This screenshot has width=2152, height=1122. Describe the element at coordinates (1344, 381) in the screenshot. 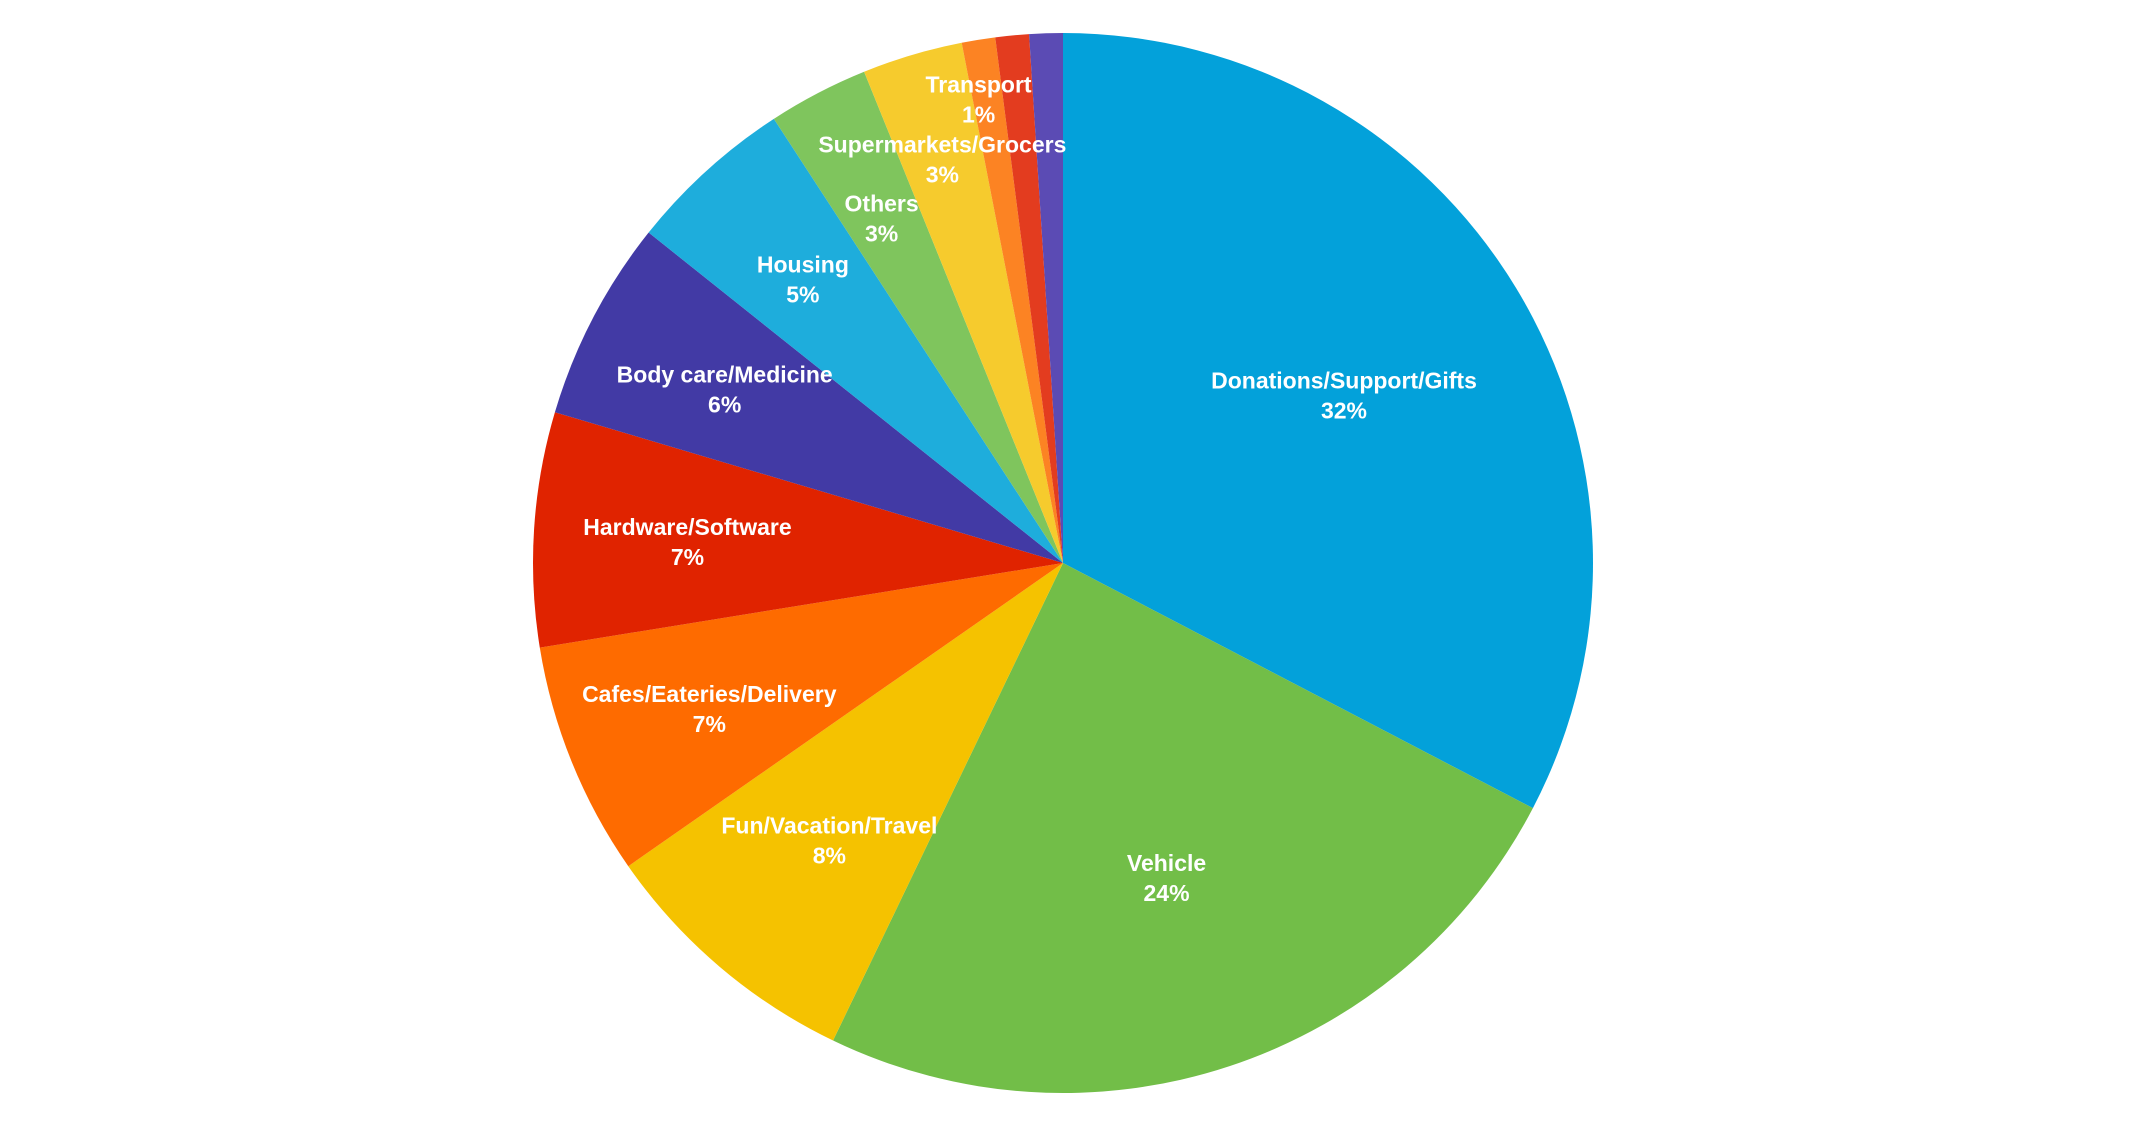

I see `slice-label-name: Donations/Support/Gifts` at that location.